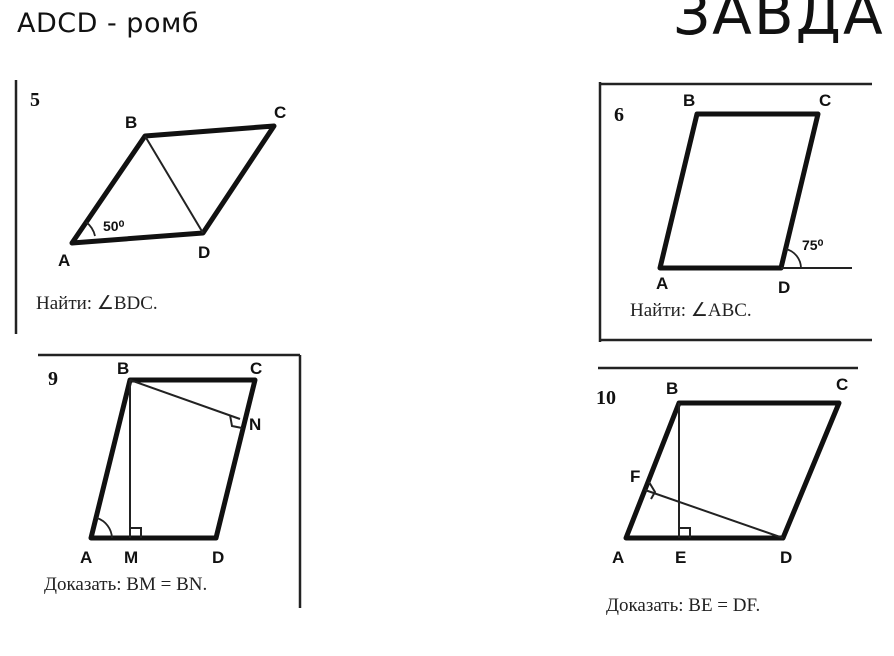 Image resolution: width=894 pixels, height=656 pixels. I want to click on problem-10-number: 10, so click(606, 398).